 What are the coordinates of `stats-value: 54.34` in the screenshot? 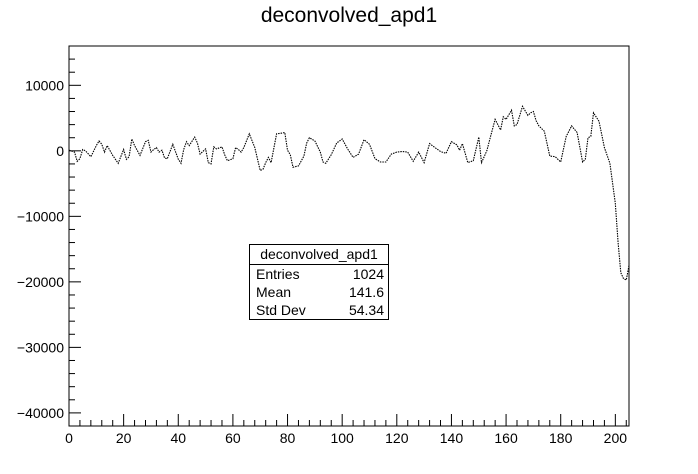 It's located at (366, 310).